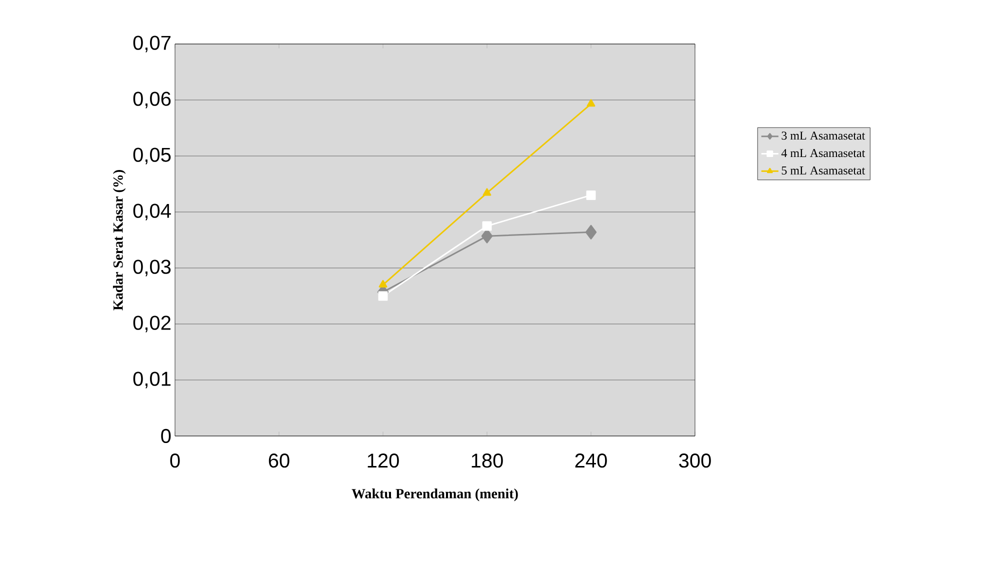 The width and height of the screenshot is (997, 578). I want to click on y-tick-label: 0,05, so click(152, 156).